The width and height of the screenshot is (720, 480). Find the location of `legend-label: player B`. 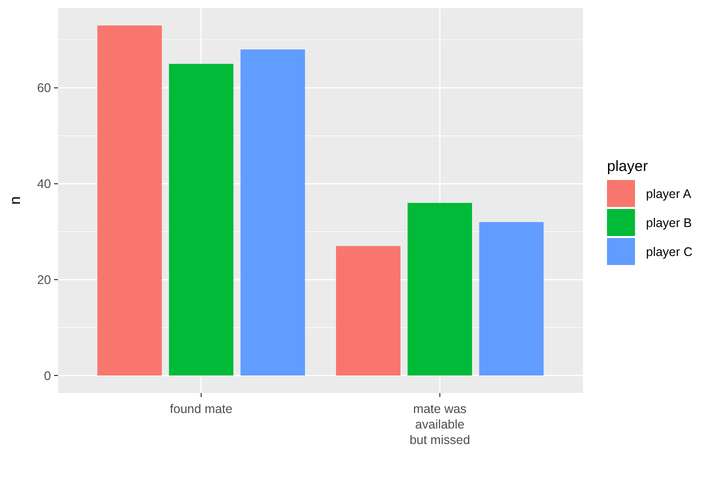

legend-label: player B is located at coordinates (669, 223).